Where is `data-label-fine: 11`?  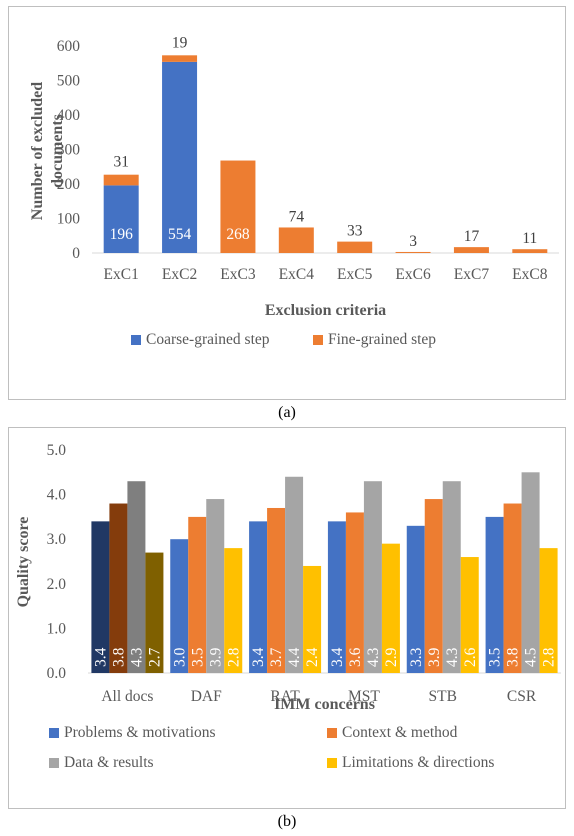 data-label-fine: 11 is located at coordinates (529, 238).